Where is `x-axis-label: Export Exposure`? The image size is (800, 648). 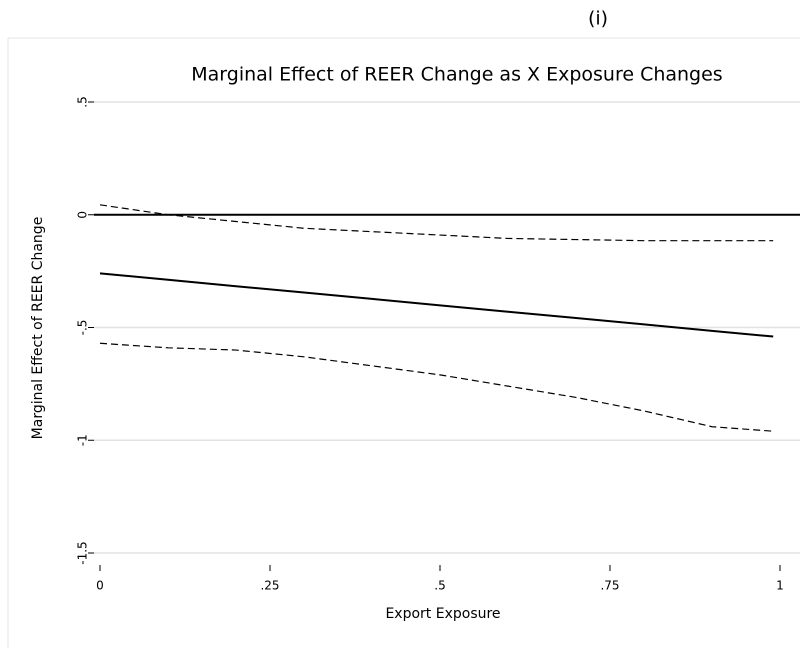 x-axis-label: Export Exposure is located at coordinates (442, 614).